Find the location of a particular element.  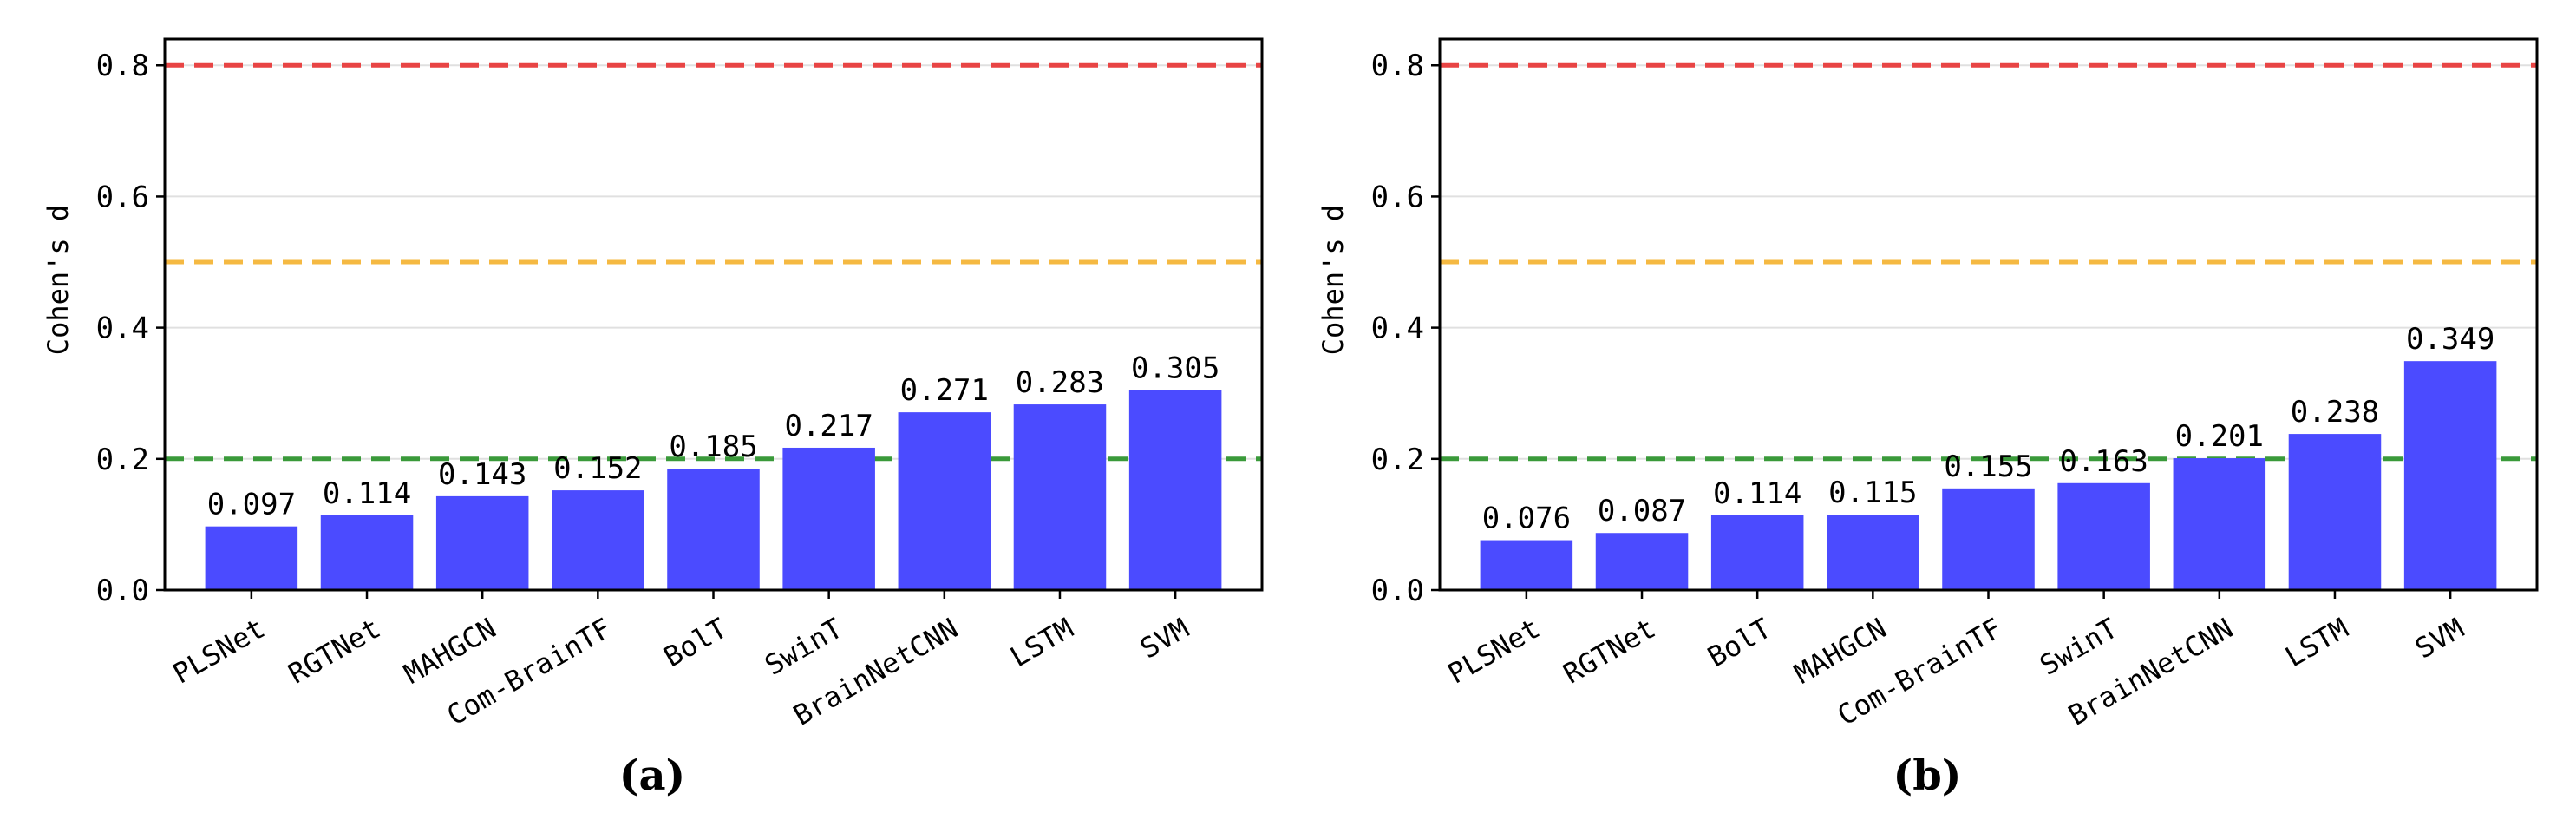

data-label: 0.305 is located at coordinates (1175, 368).